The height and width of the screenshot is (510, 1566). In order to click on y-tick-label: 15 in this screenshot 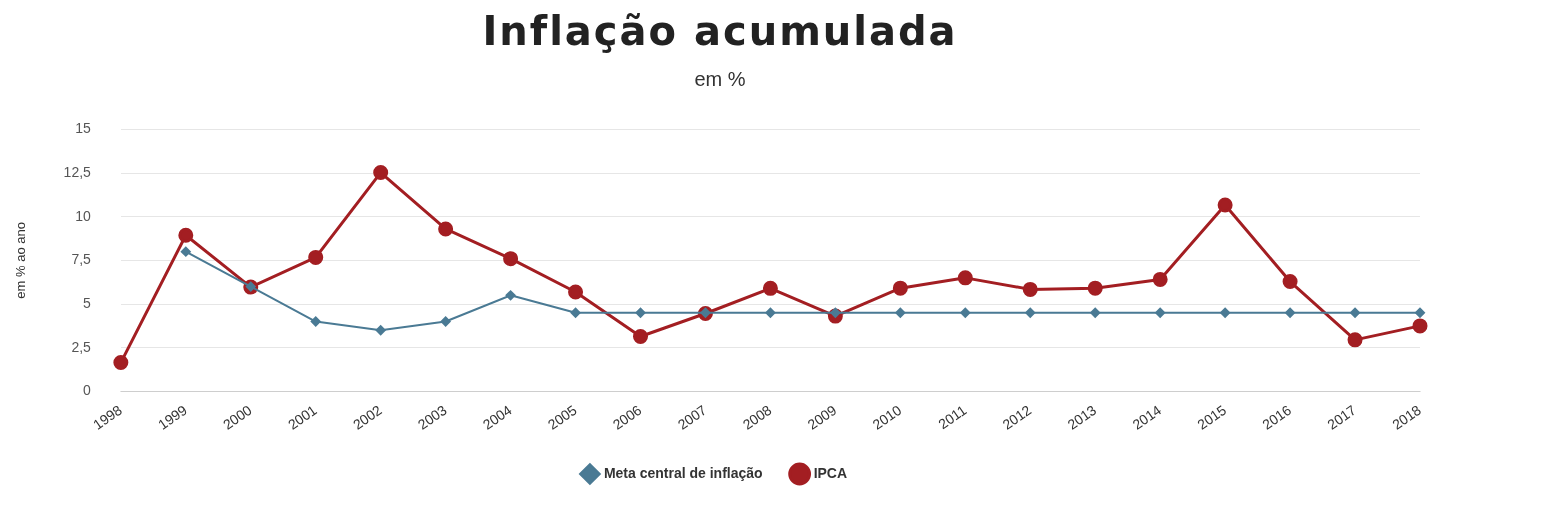, I will do `click(83, 128)`.